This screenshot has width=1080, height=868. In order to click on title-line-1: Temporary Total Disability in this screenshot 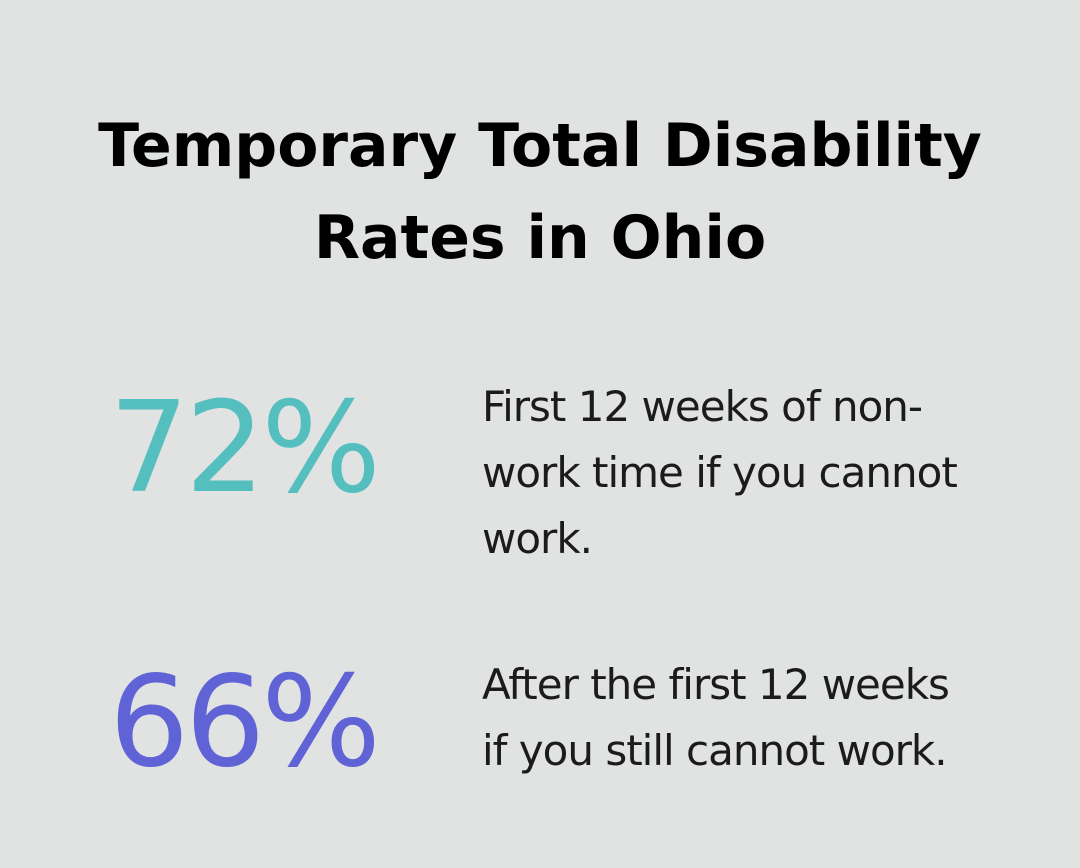, I will do `click(540, 146)`.